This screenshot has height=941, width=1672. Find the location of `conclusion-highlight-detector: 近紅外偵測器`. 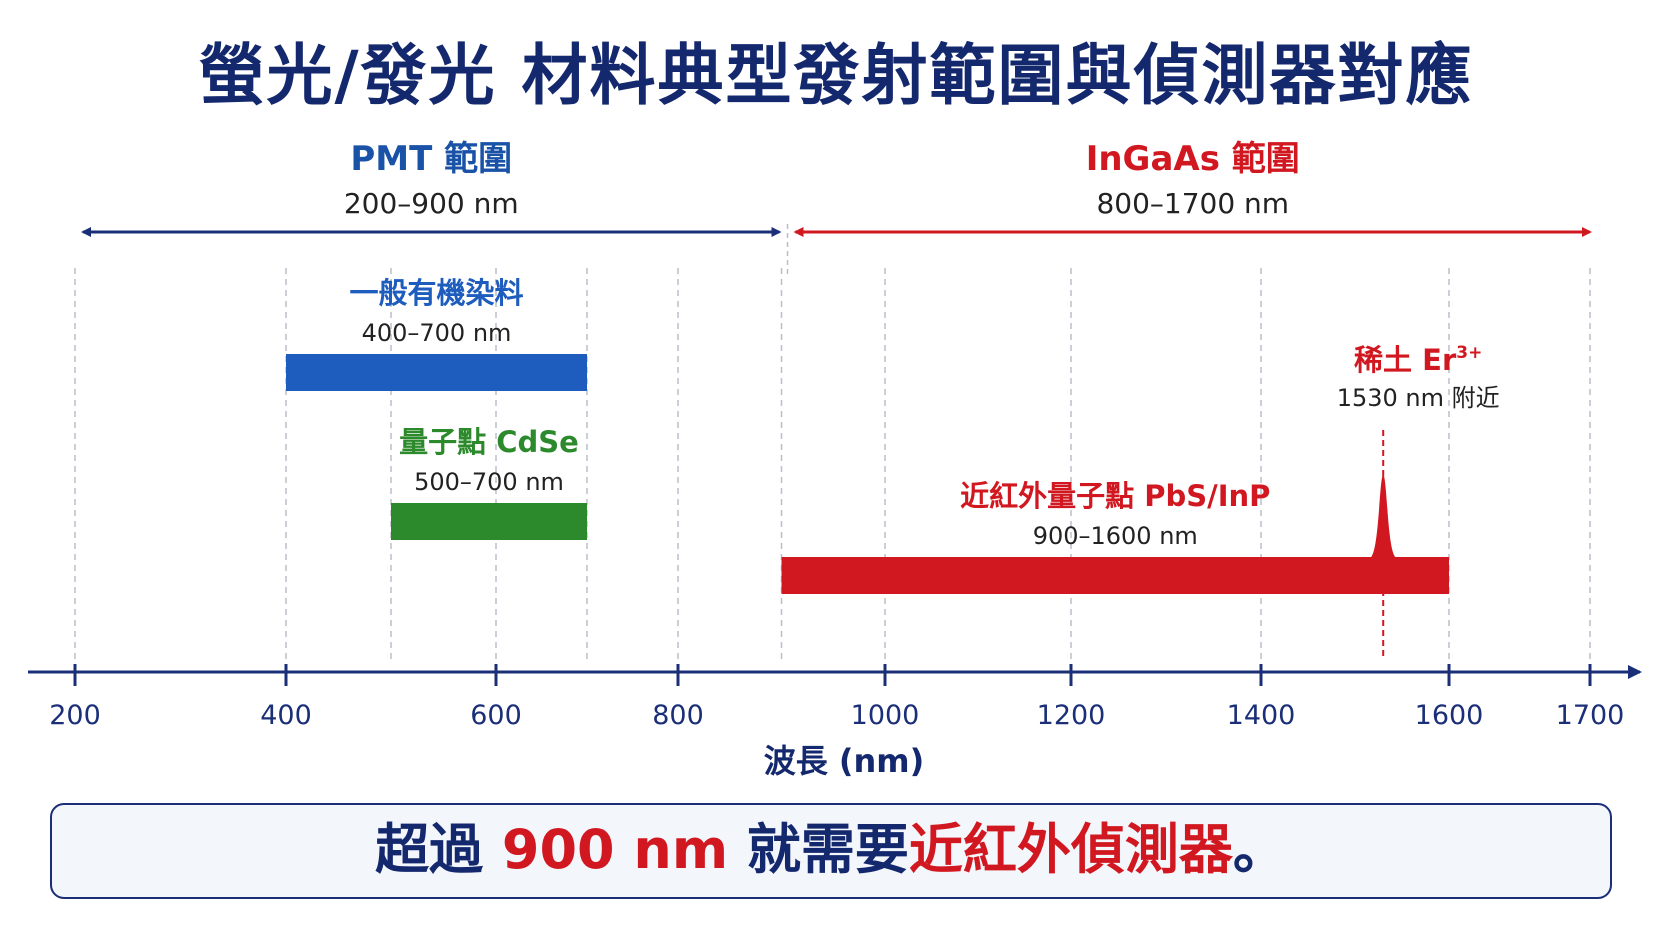

conclusion-highlight-detector: 近紅外偵測器 is located at coordinates (1070, 849).